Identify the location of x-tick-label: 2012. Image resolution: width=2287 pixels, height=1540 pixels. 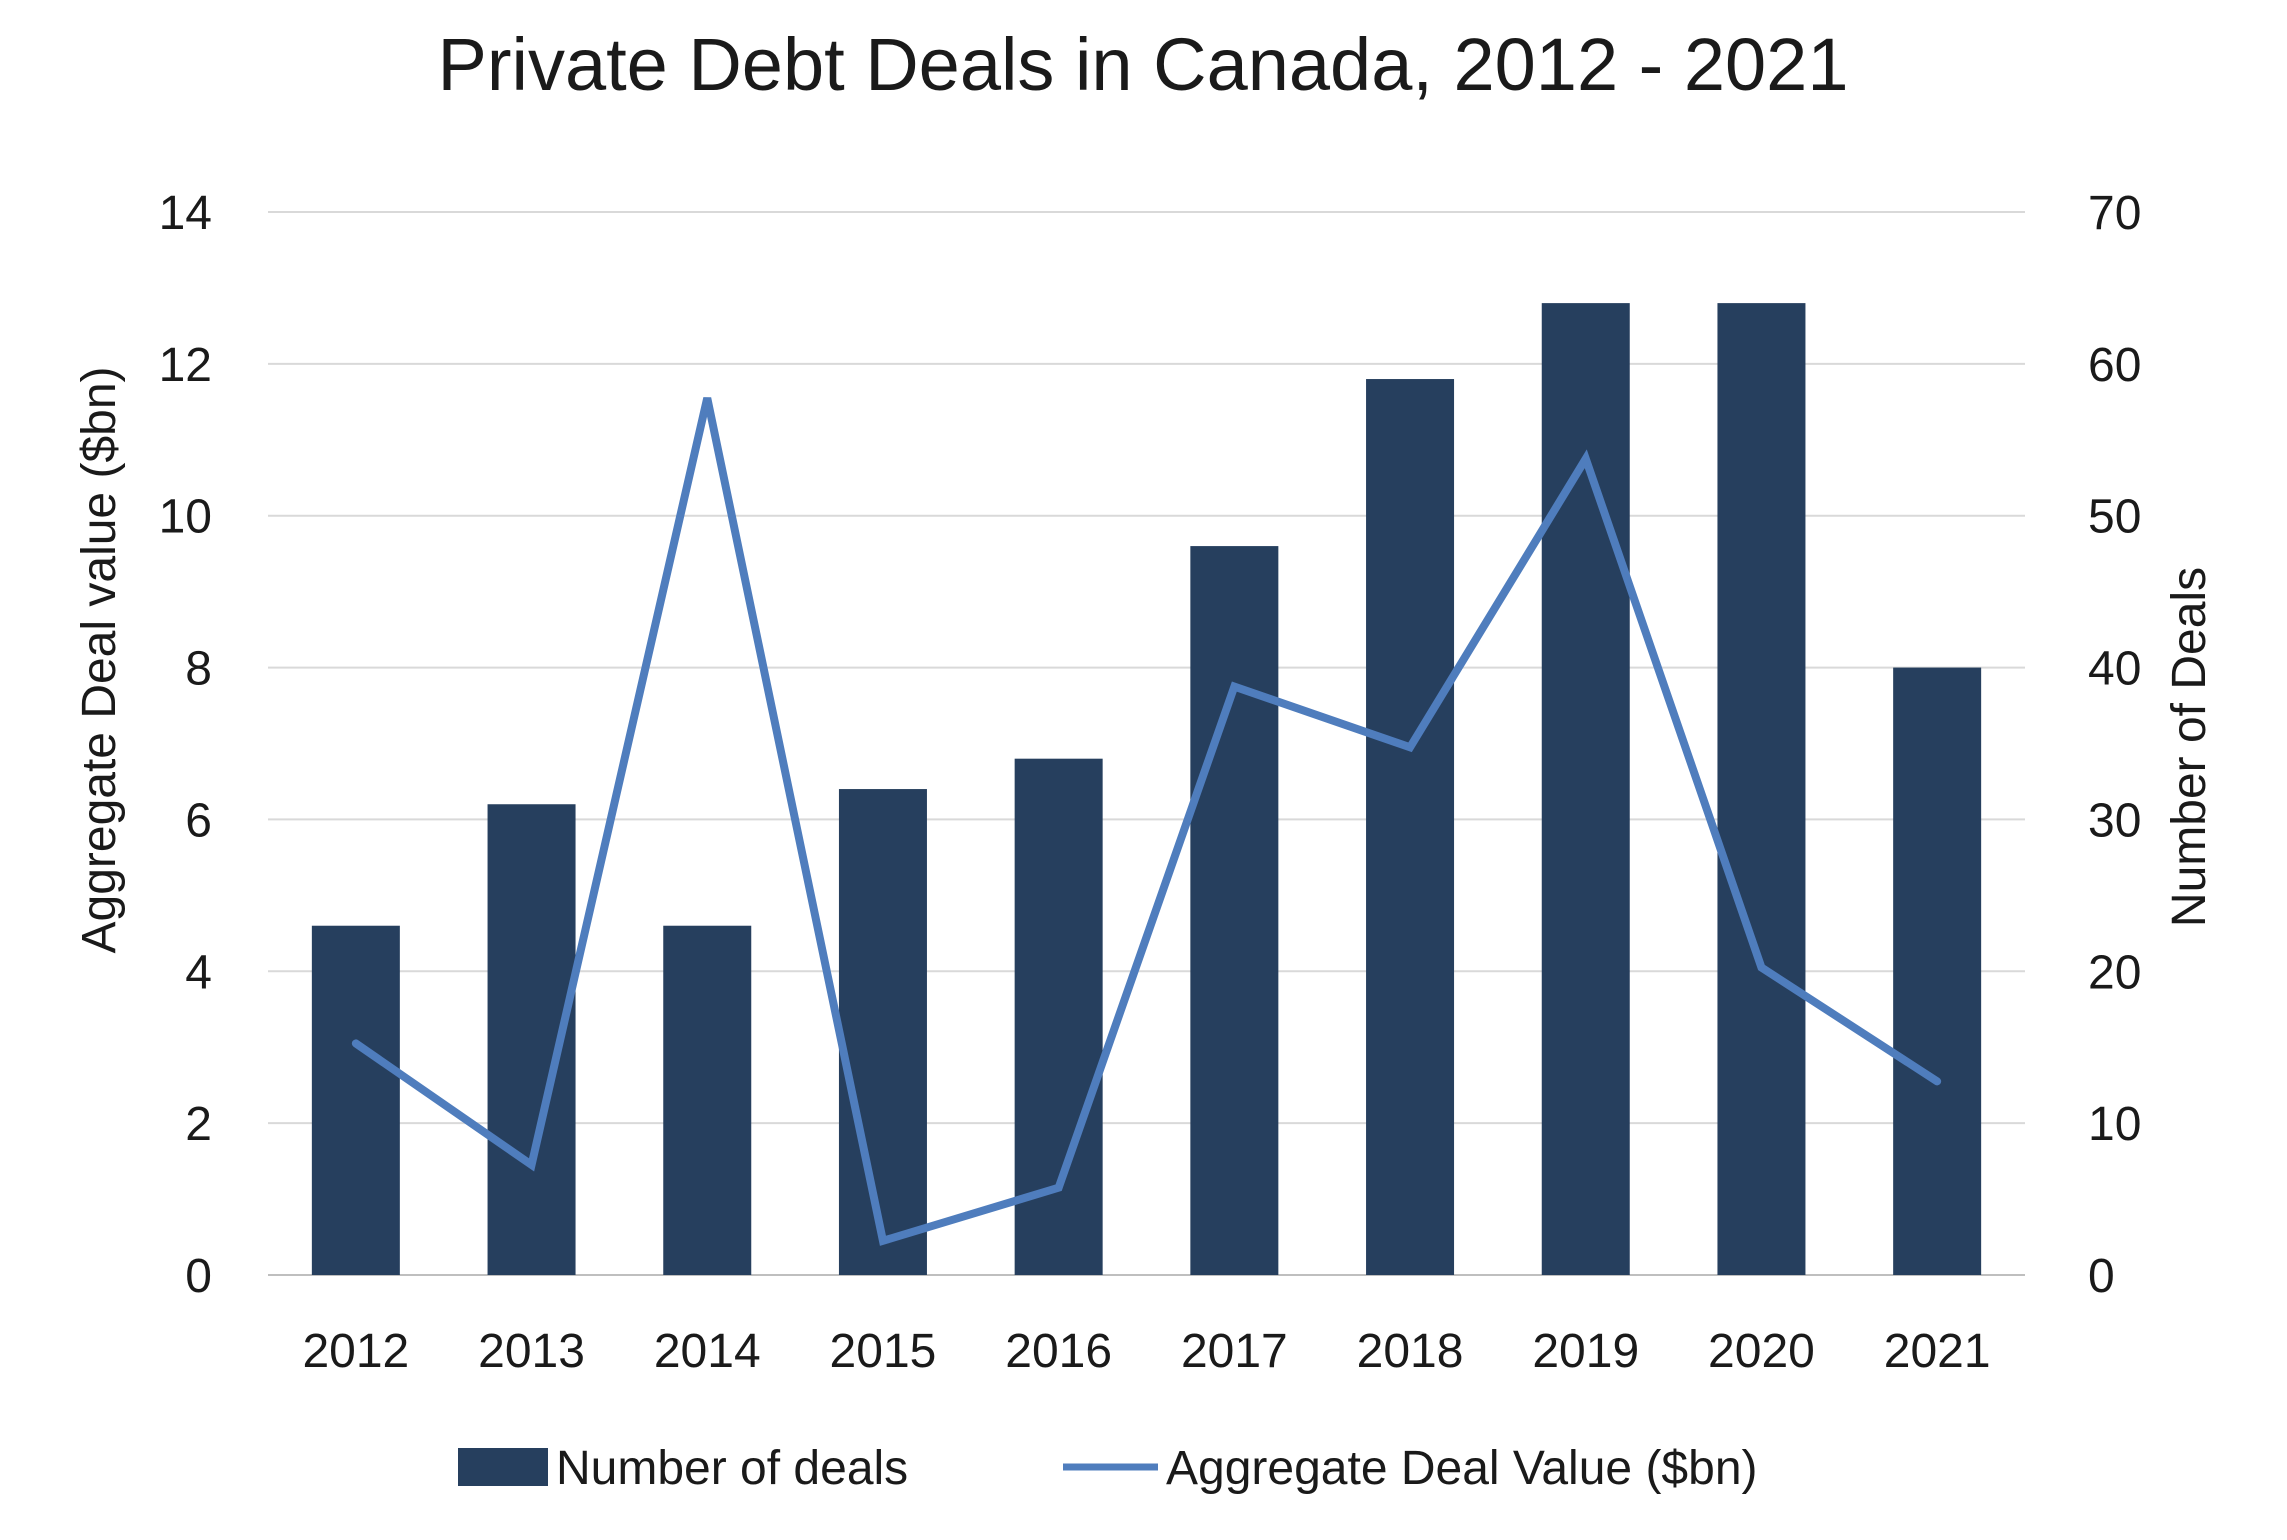
(355, 1351).